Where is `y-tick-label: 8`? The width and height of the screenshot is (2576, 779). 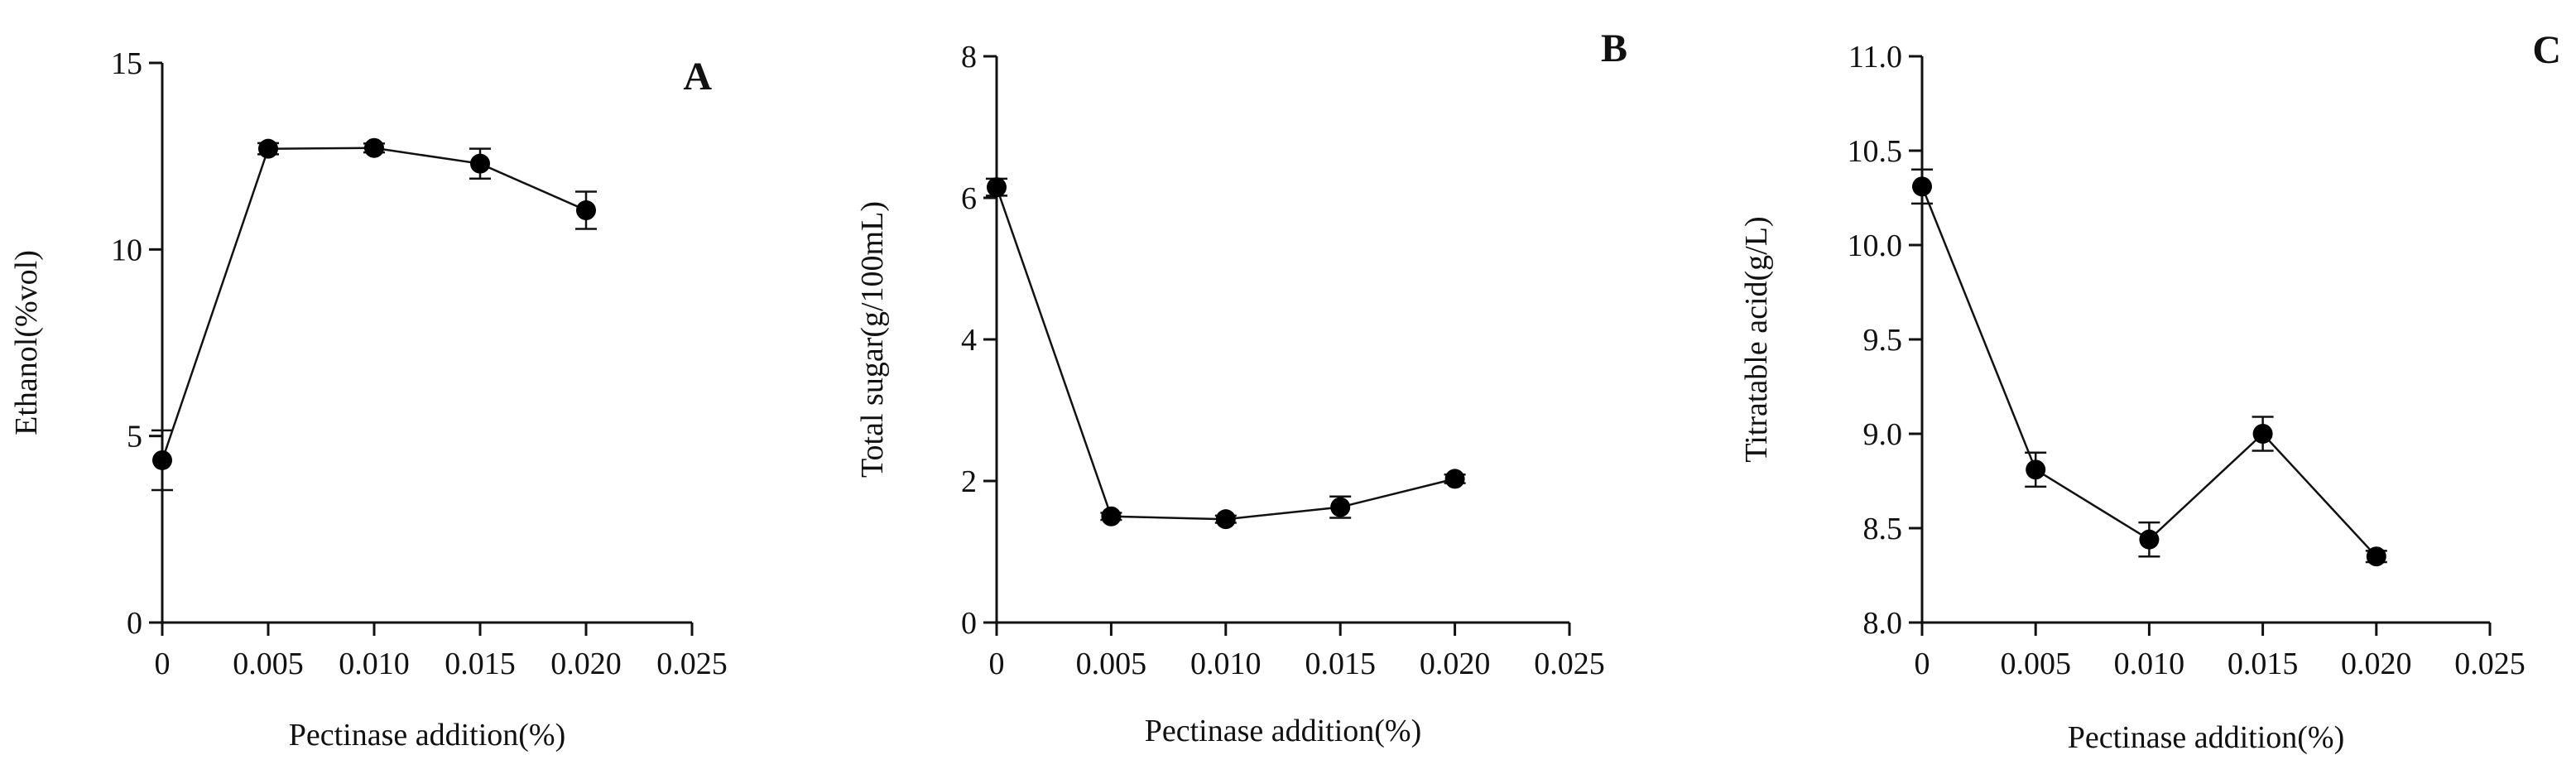
y-tick-label: 8 is located at coordinates (969, 58).